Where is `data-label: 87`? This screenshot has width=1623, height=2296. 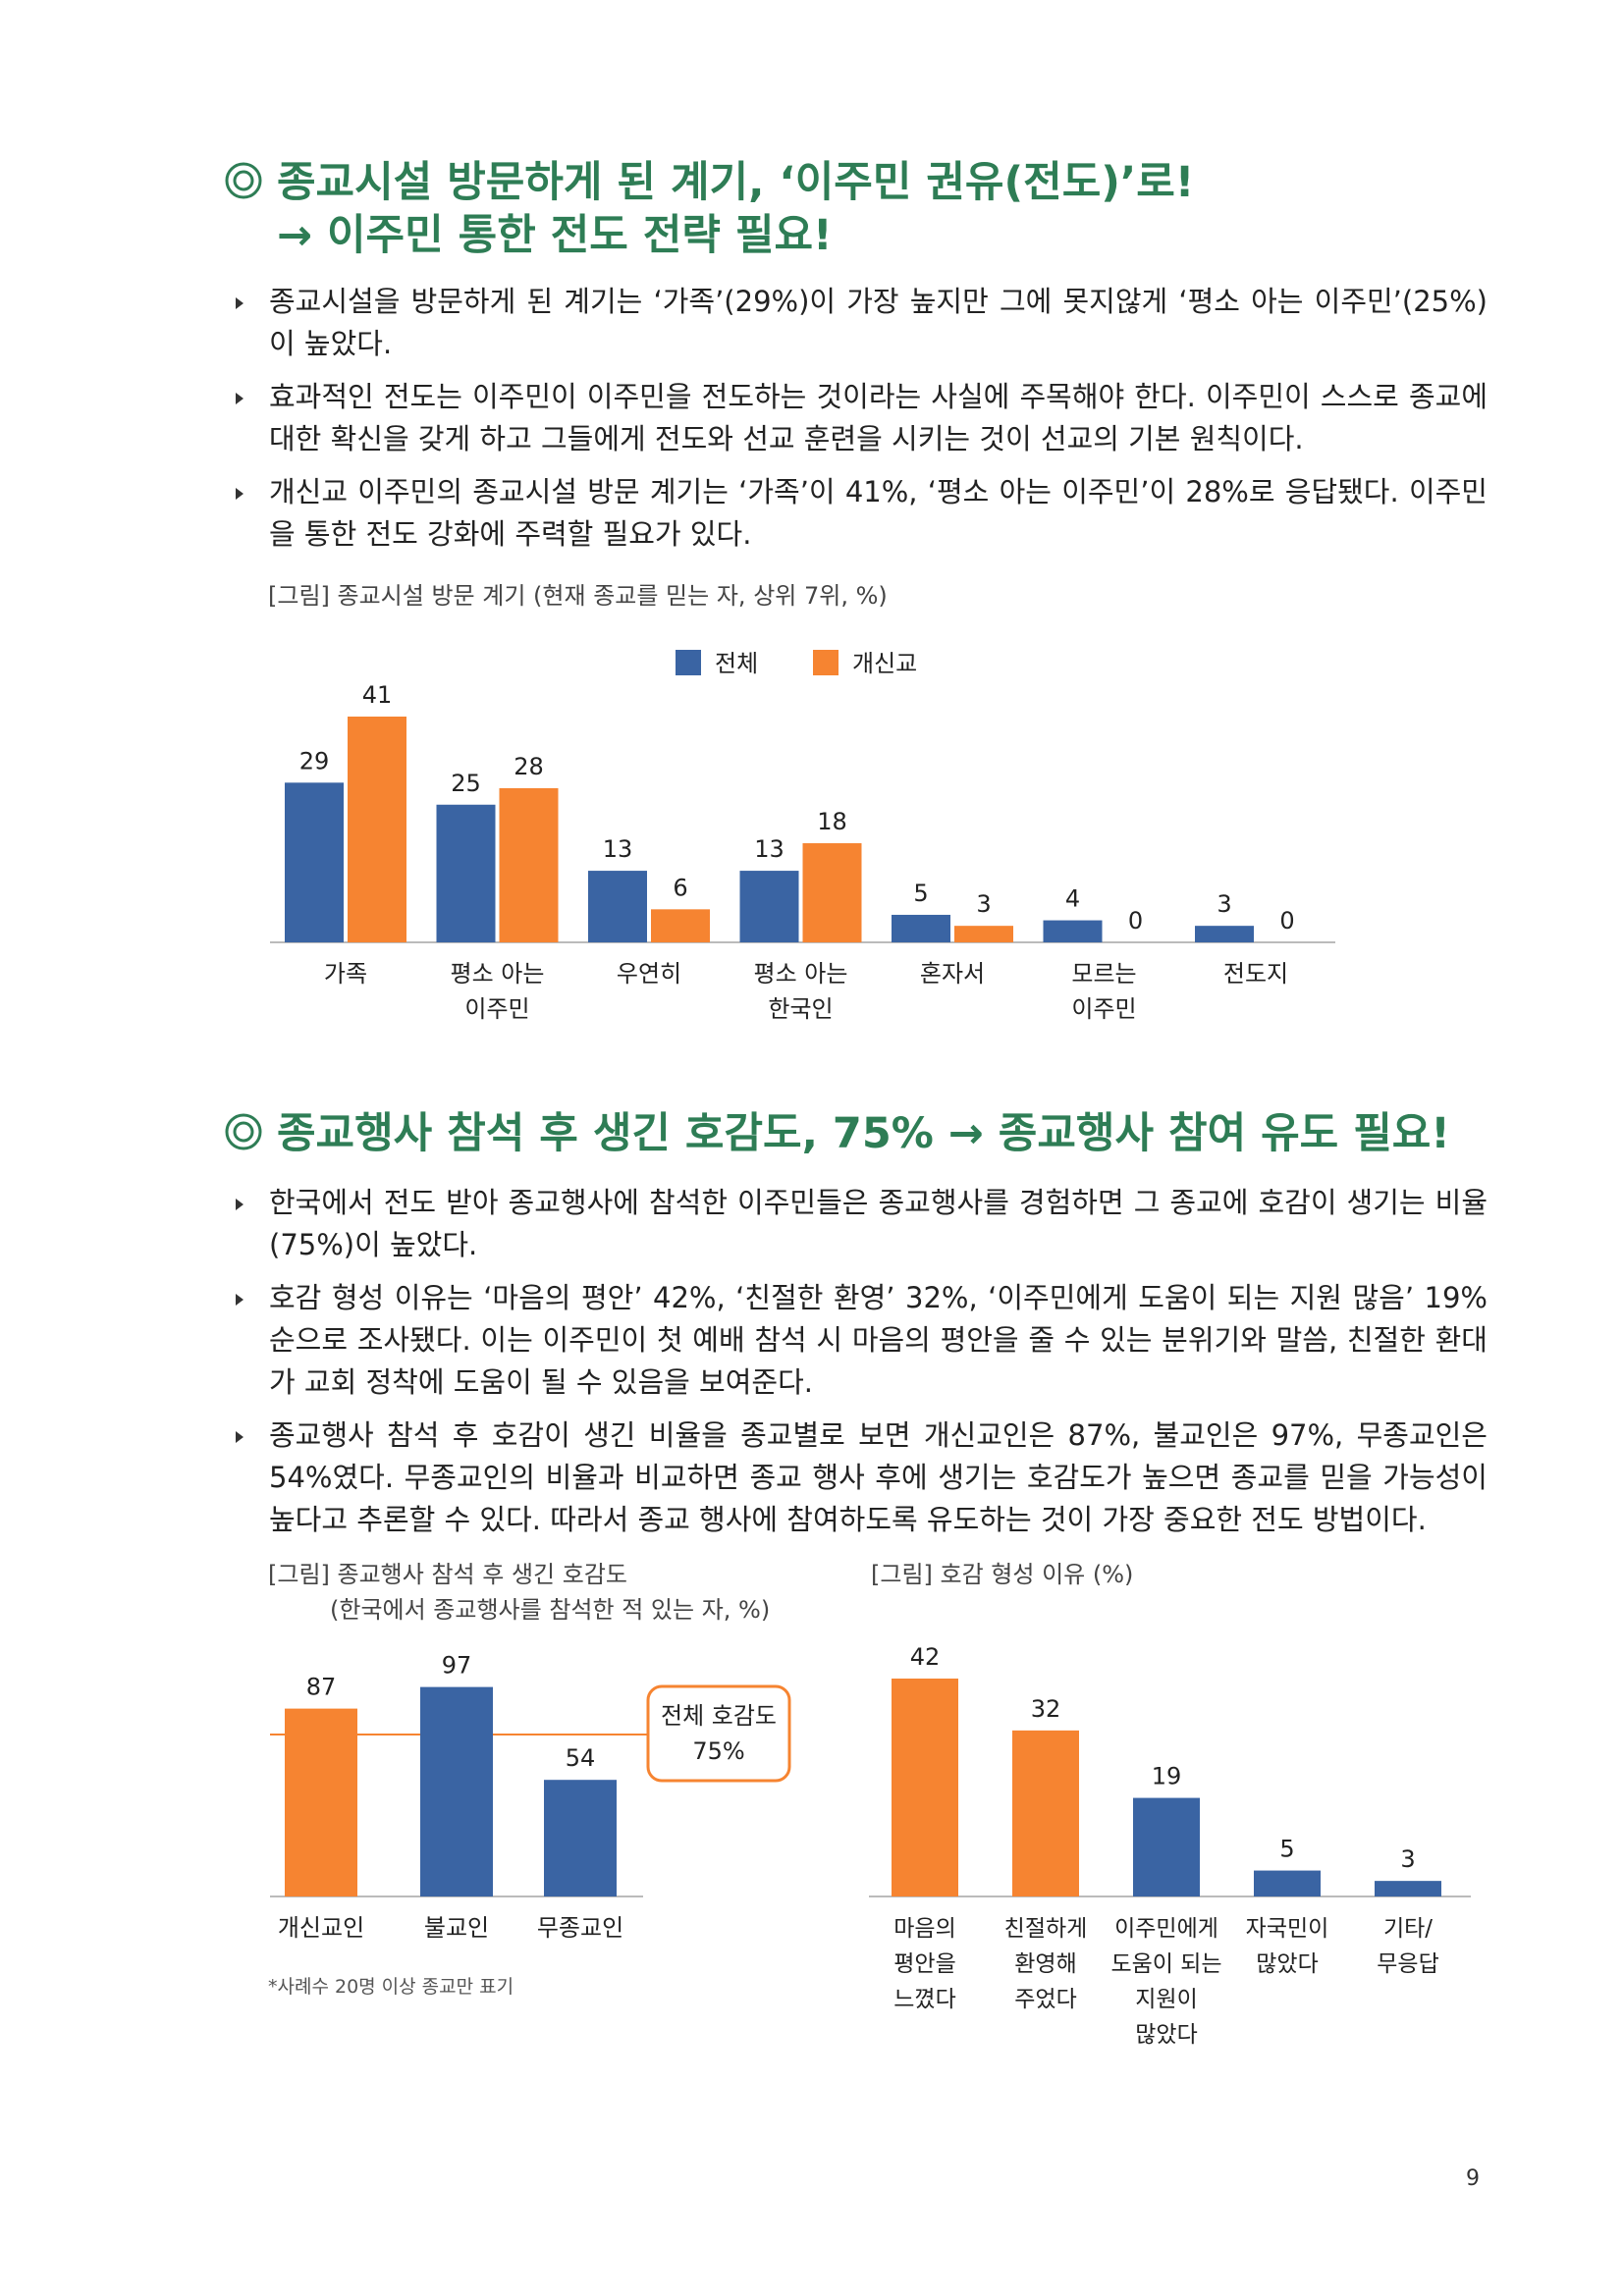
data-label: 87 is located at coordinates (321, 1687).